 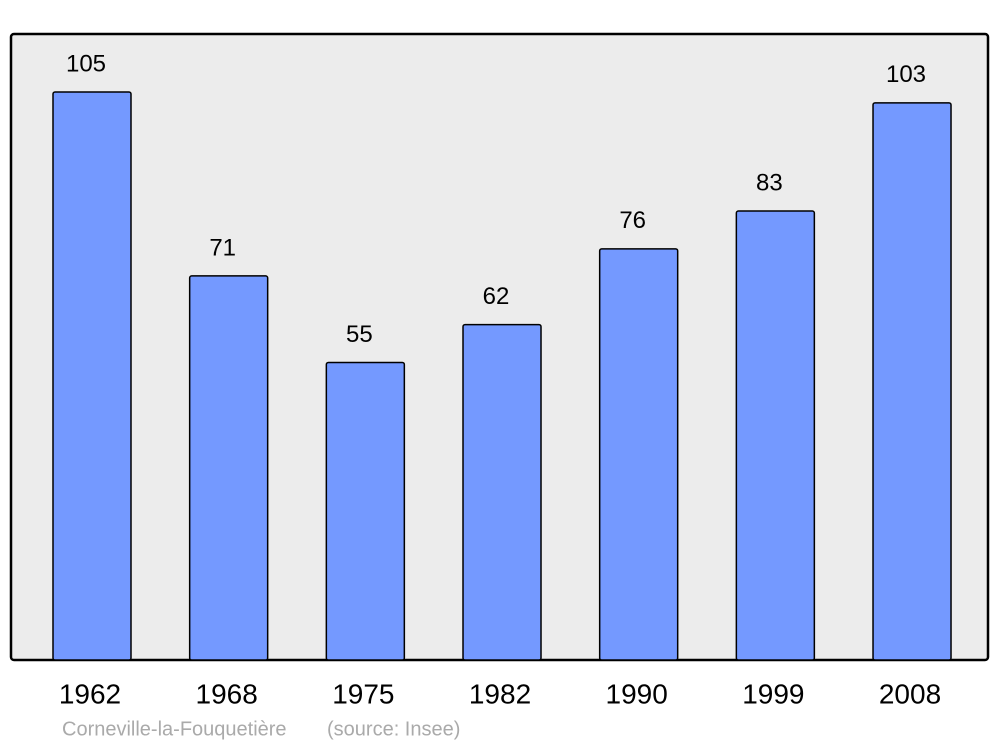 What do you see at coordinates (363, 693) in the screenshot?
I see `x-tick-label: 1975` at bounding box center [363, 693].